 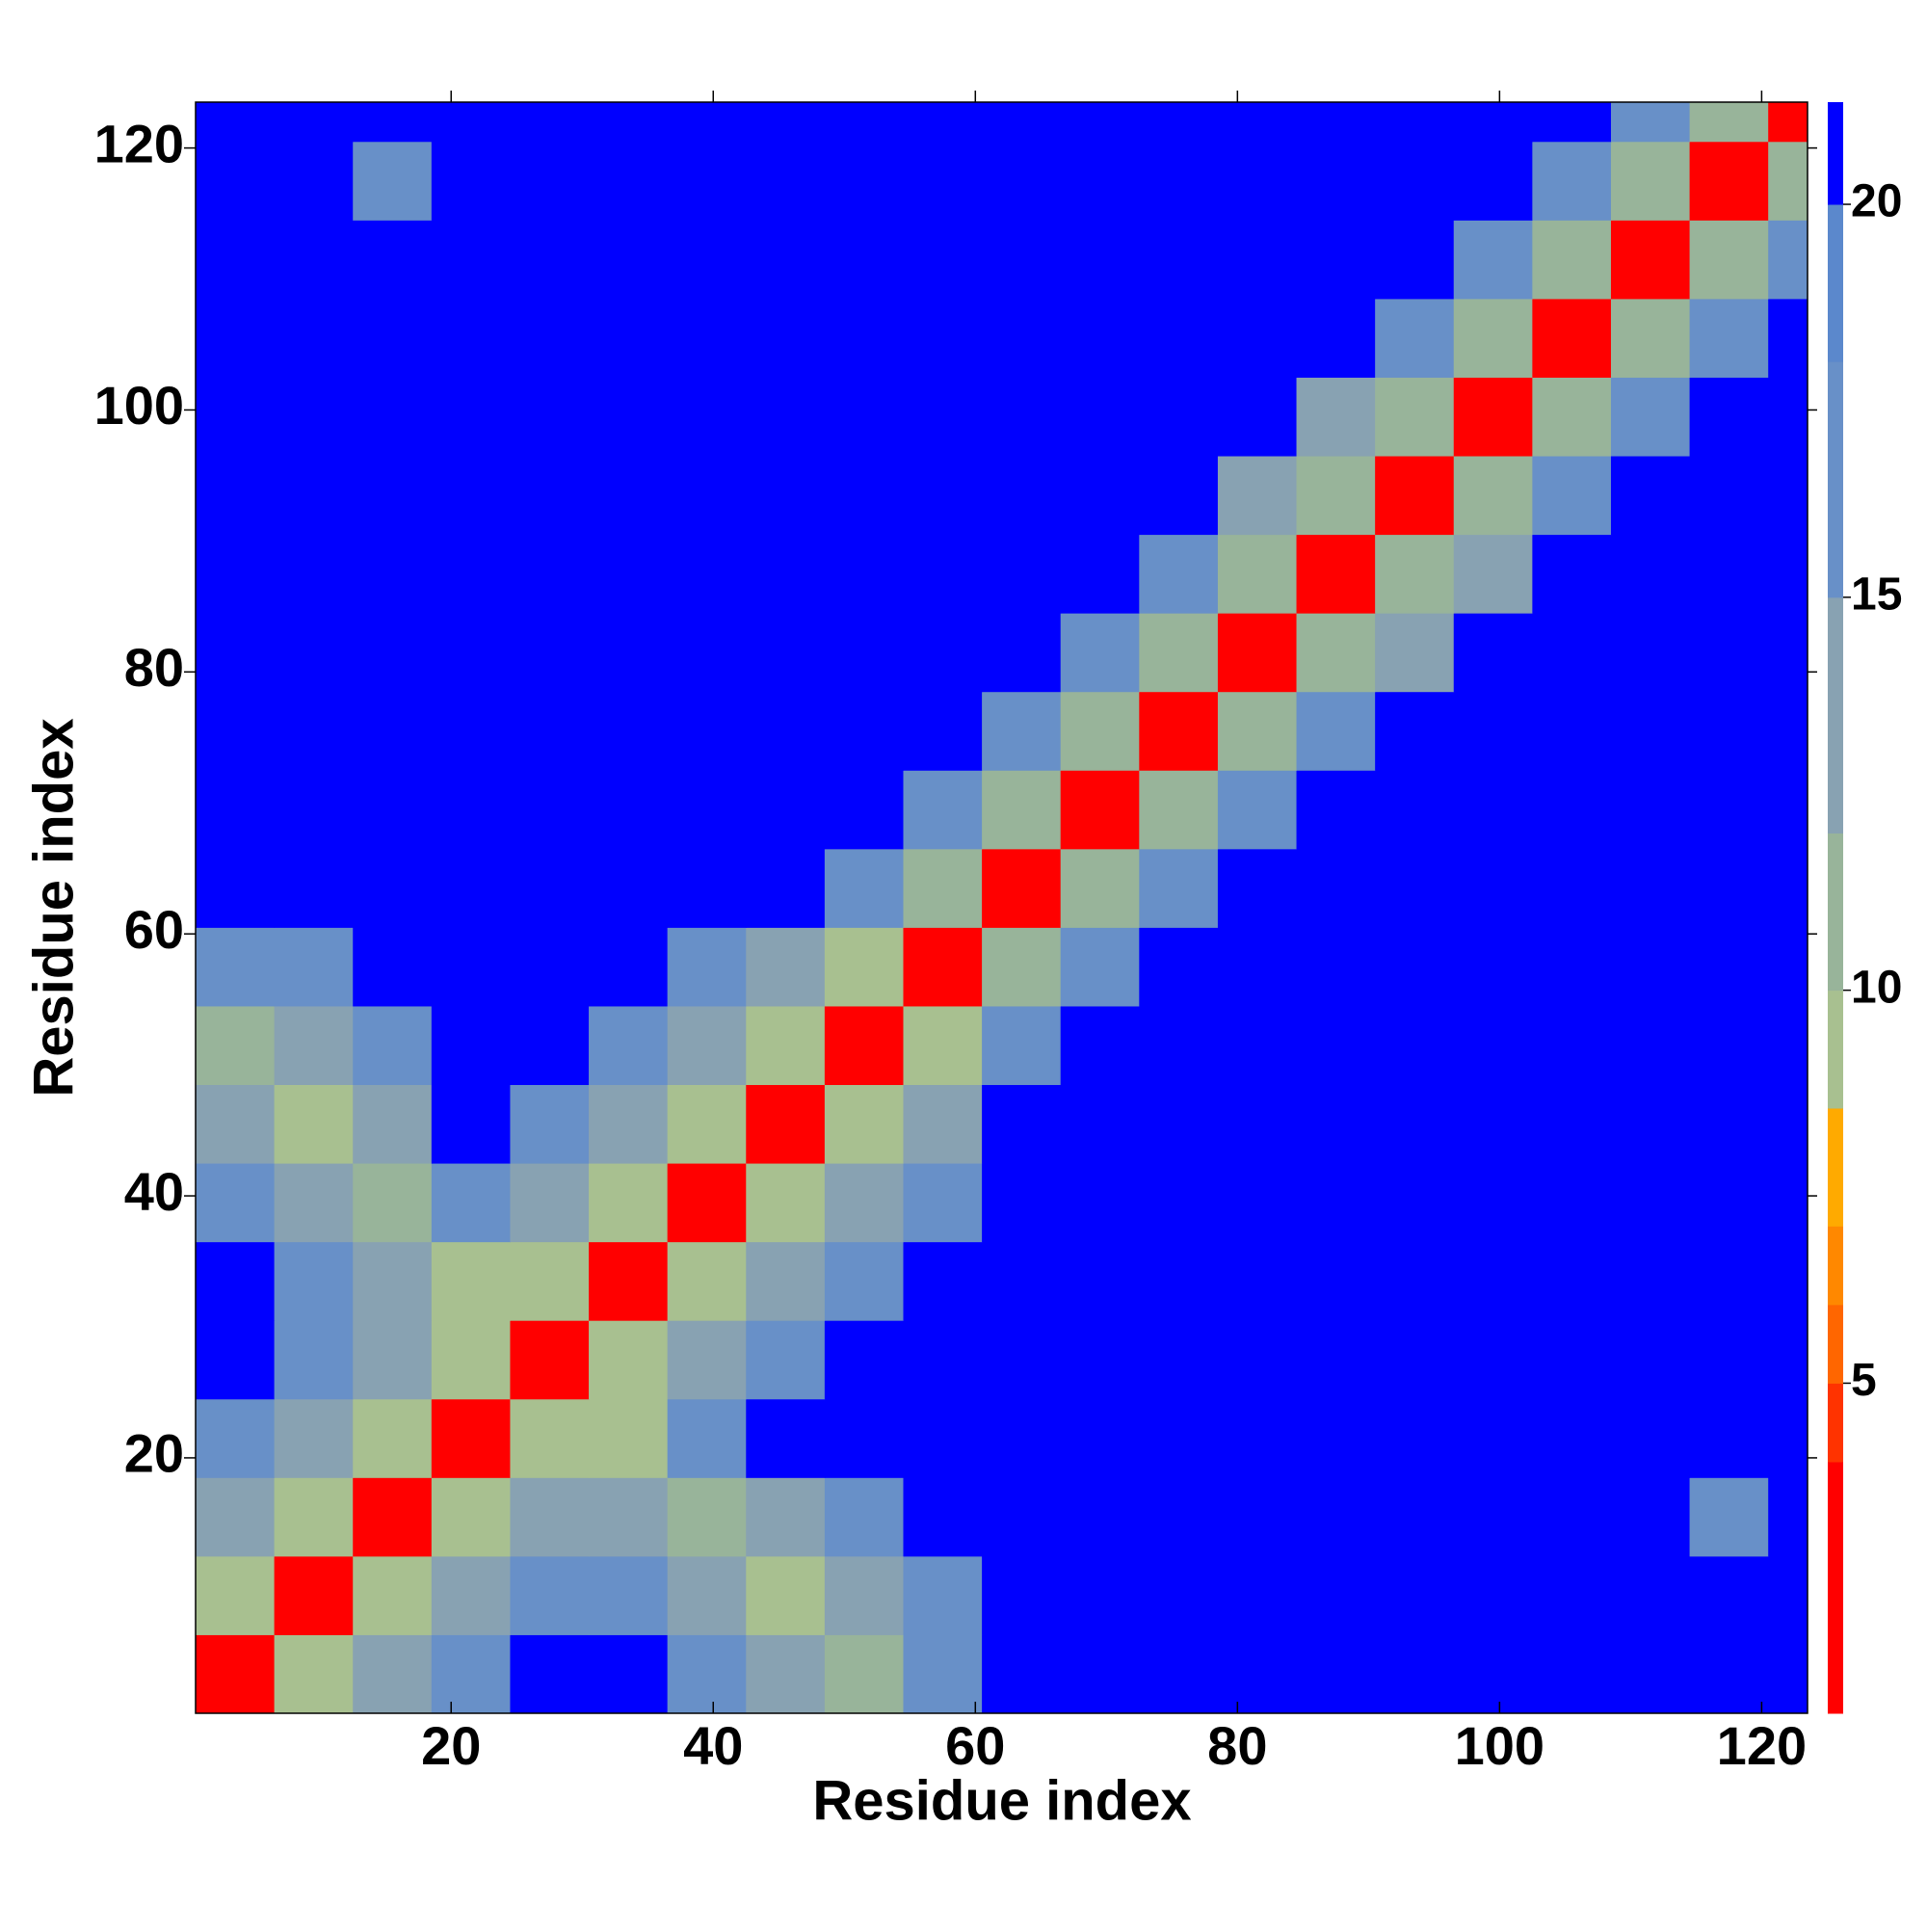 I want to click on x-tick-label: 20, so click(x=451, y=1745).